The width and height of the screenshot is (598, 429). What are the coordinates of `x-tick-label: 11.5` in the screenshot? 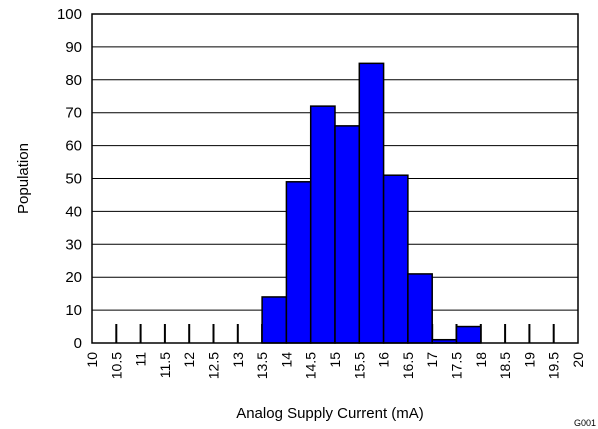 It's located at (165, 365).